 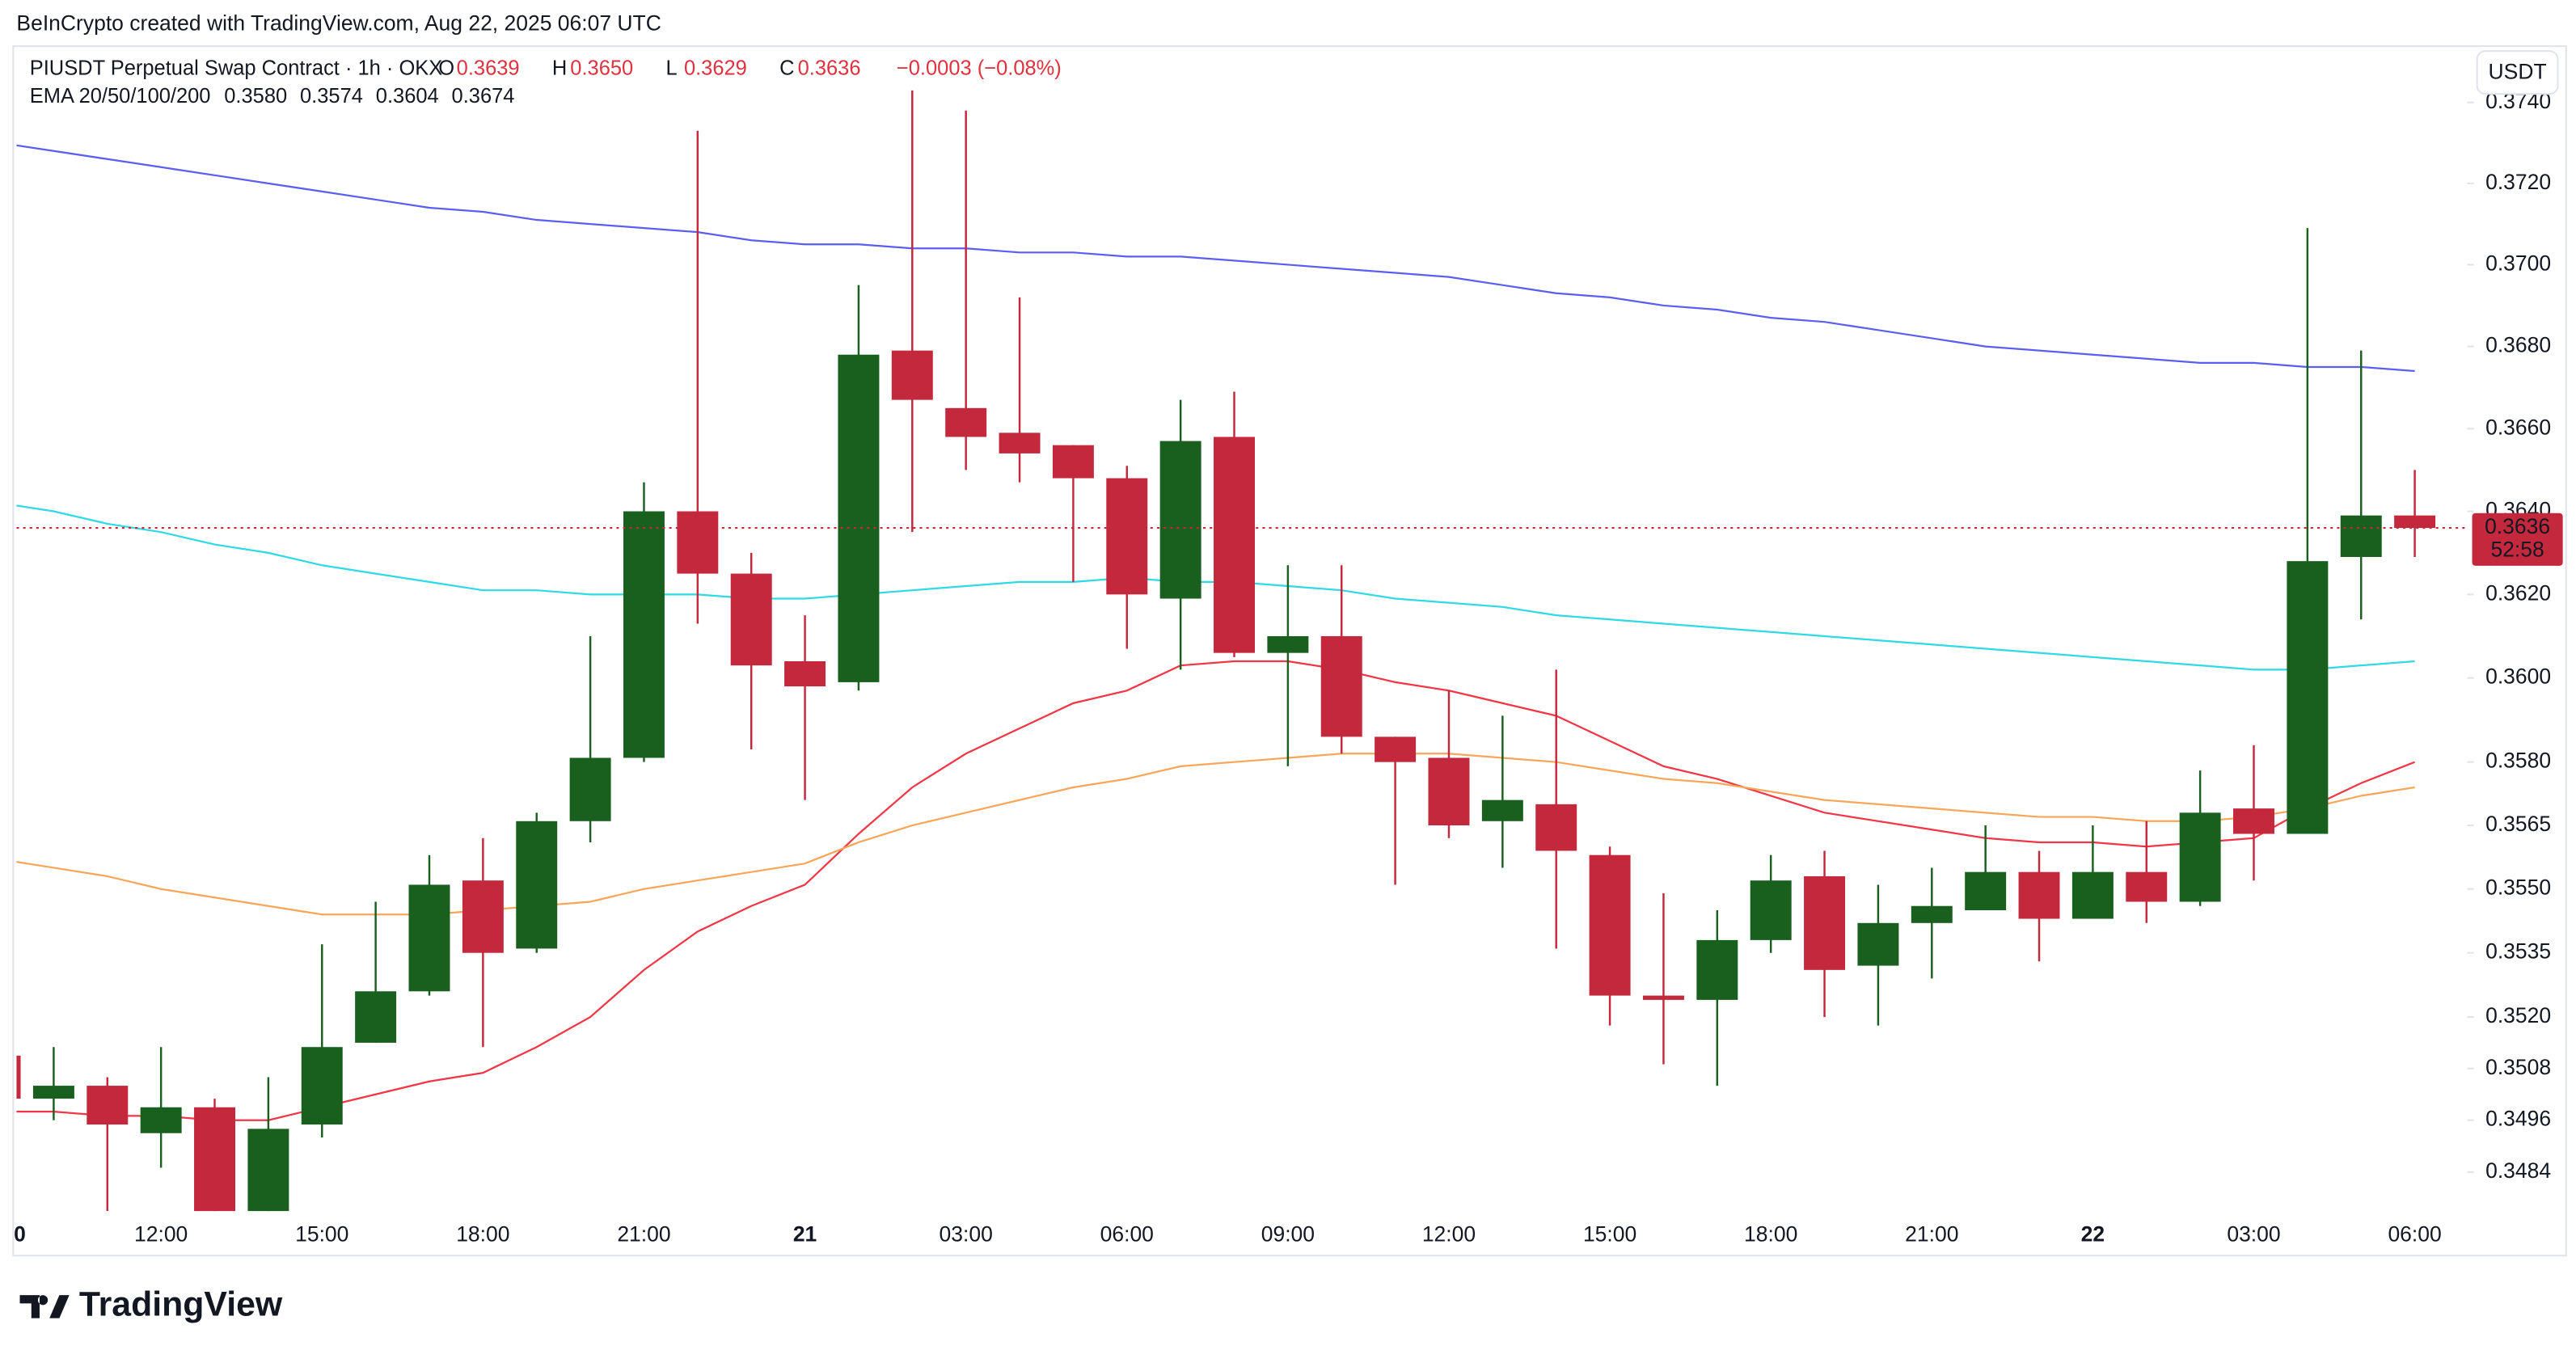 I want to click on ohlc-key: L, so click(x=672, y=68).